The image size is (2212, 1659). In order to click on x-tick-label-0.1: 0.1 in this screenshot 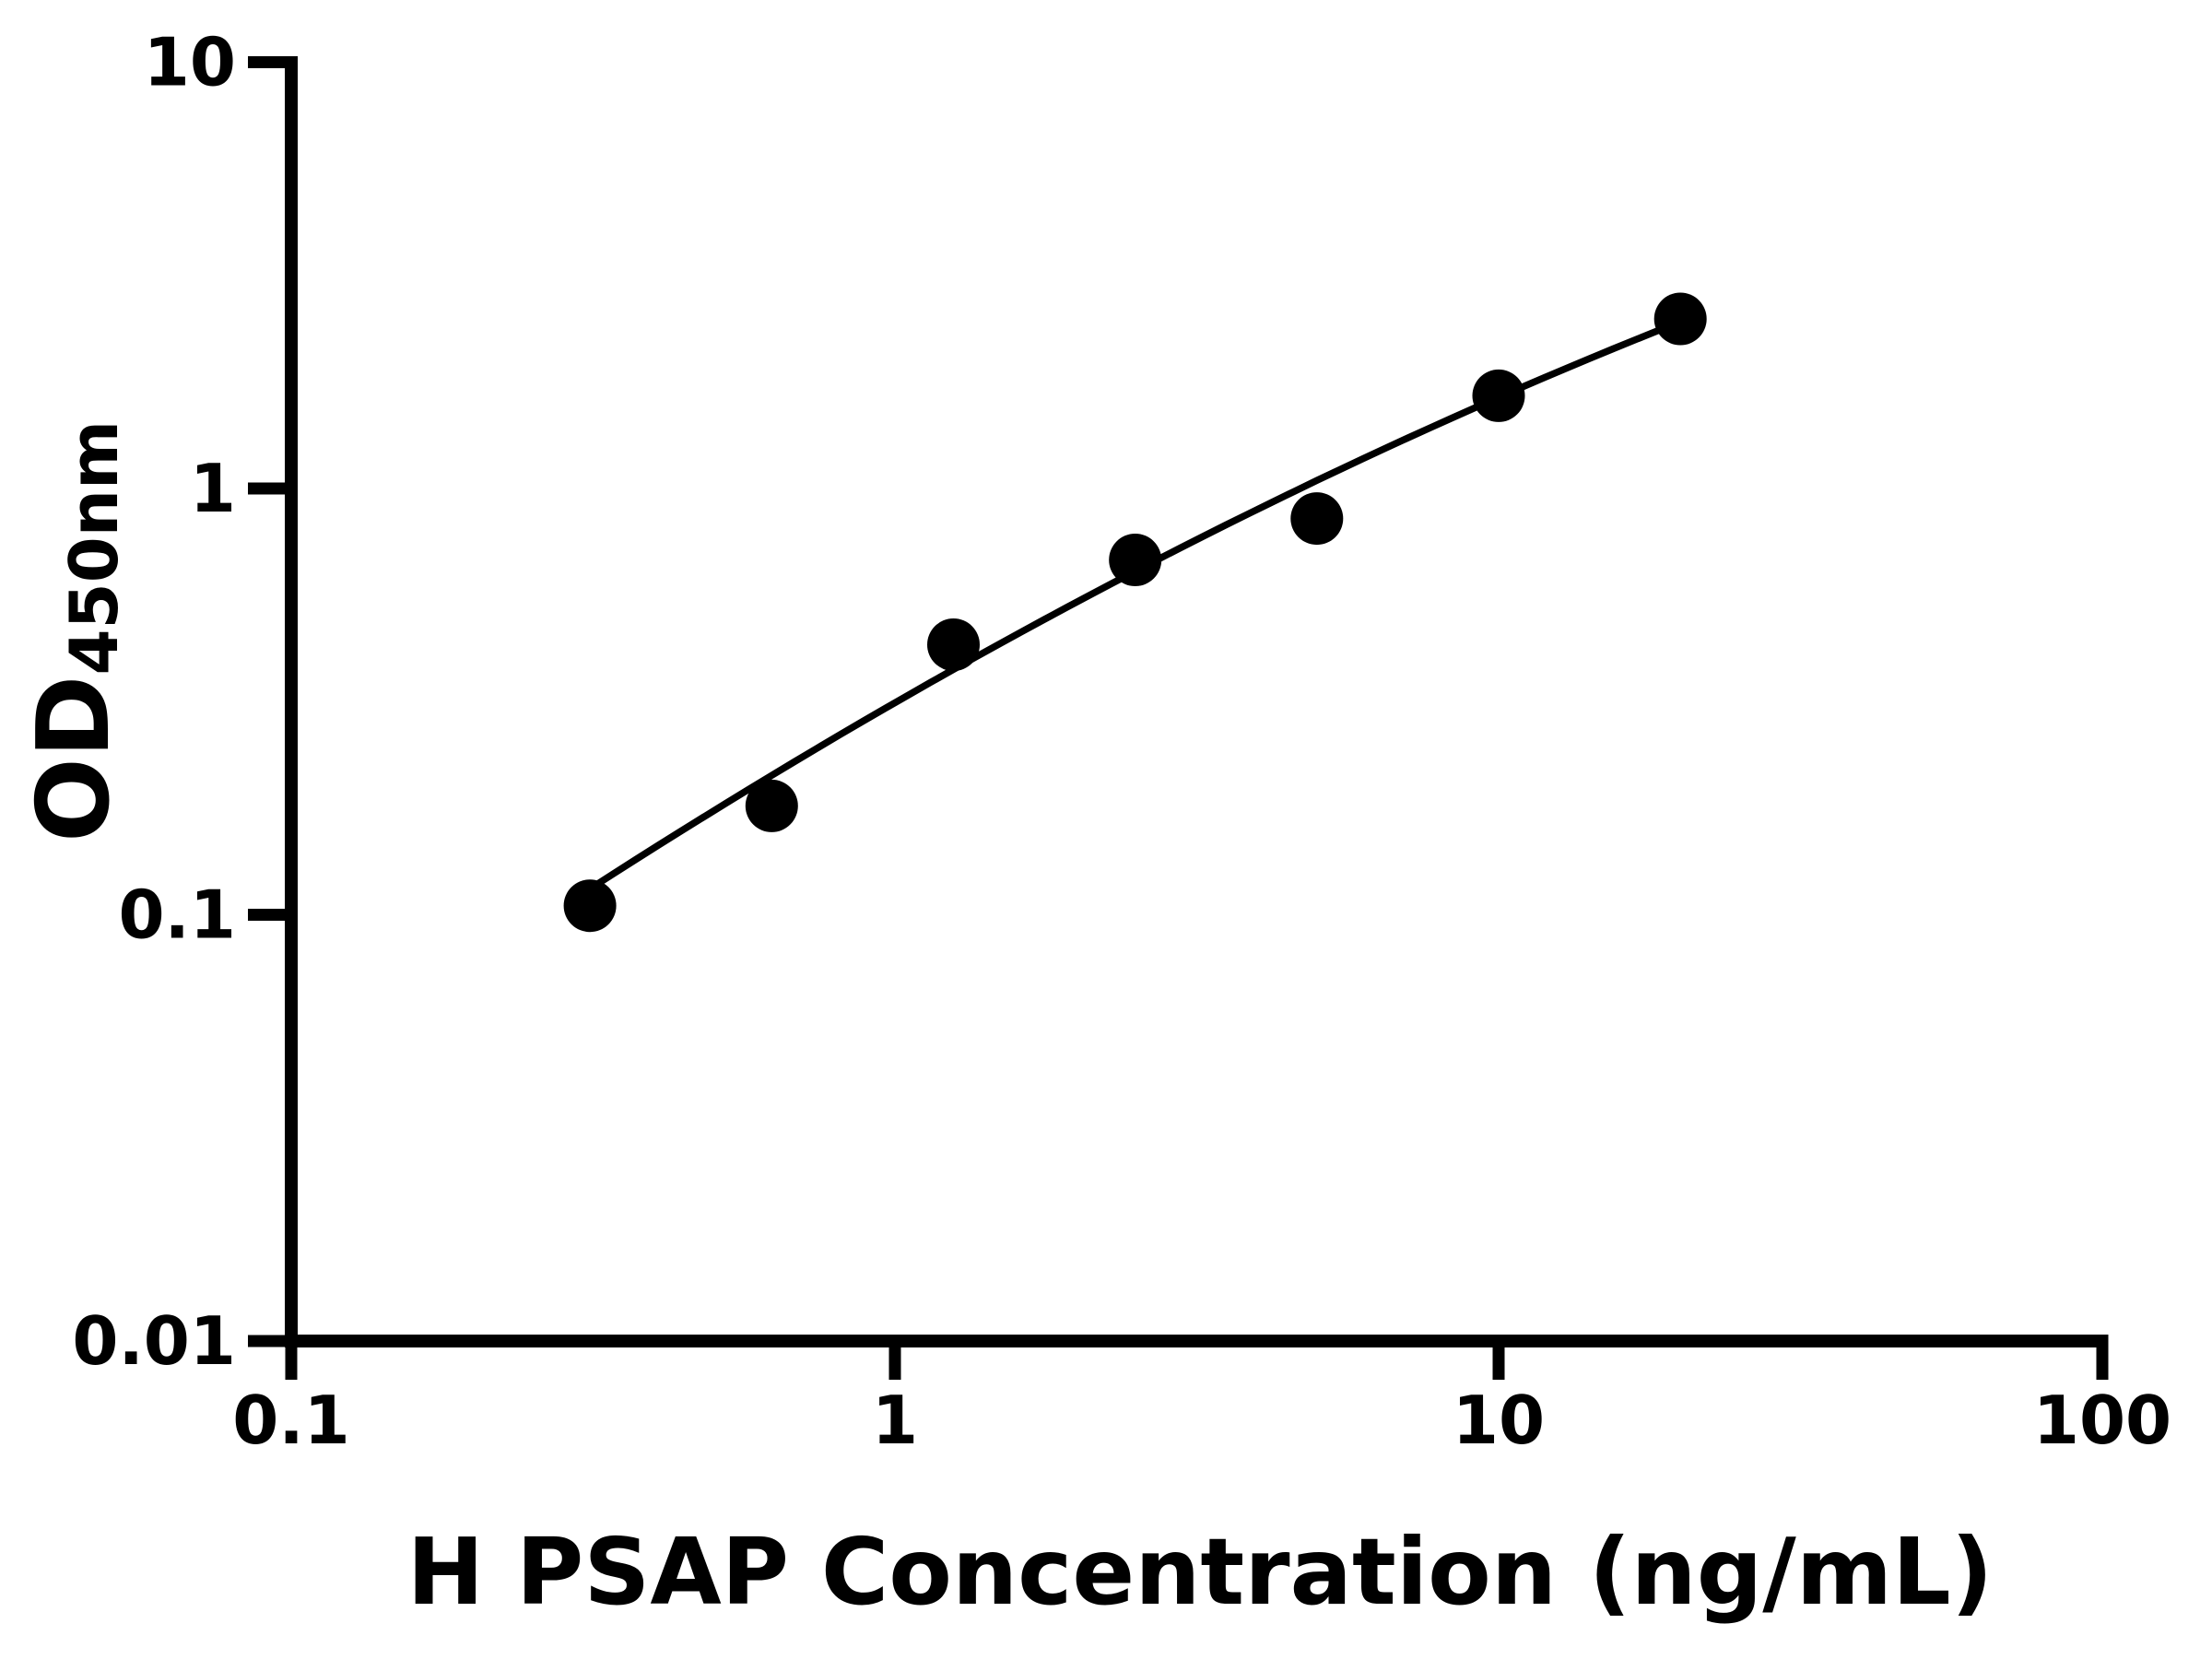, I will do `click(291, 1420)`.